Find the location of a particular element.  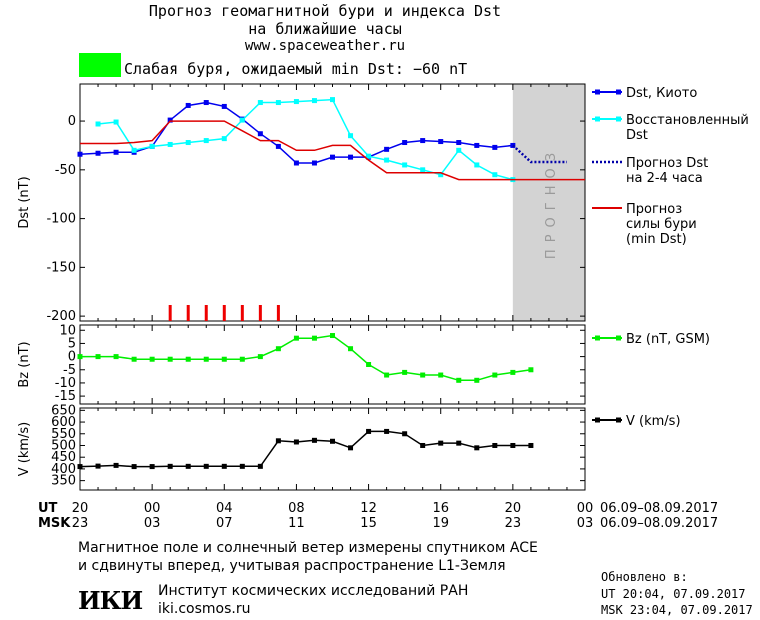

legend-label: (min Dst) is located at coordinates (656, 239).